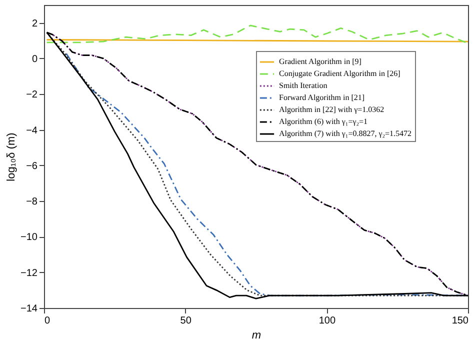 The image size is (474, 345). Describe the element at coordinates (257, 34) in the screenshot. I see `line-series` at that location.